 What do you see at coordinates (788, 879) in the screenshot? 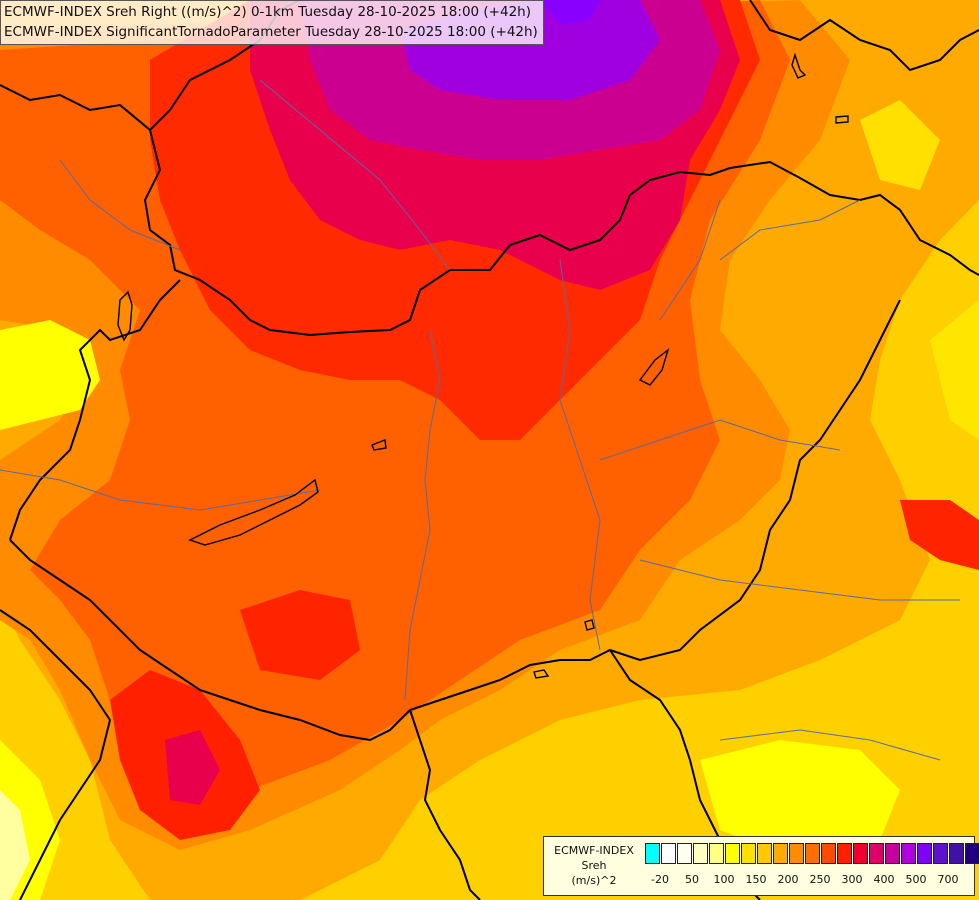
I see `legend-tick-label: 200` at bounding box center [788, 879].